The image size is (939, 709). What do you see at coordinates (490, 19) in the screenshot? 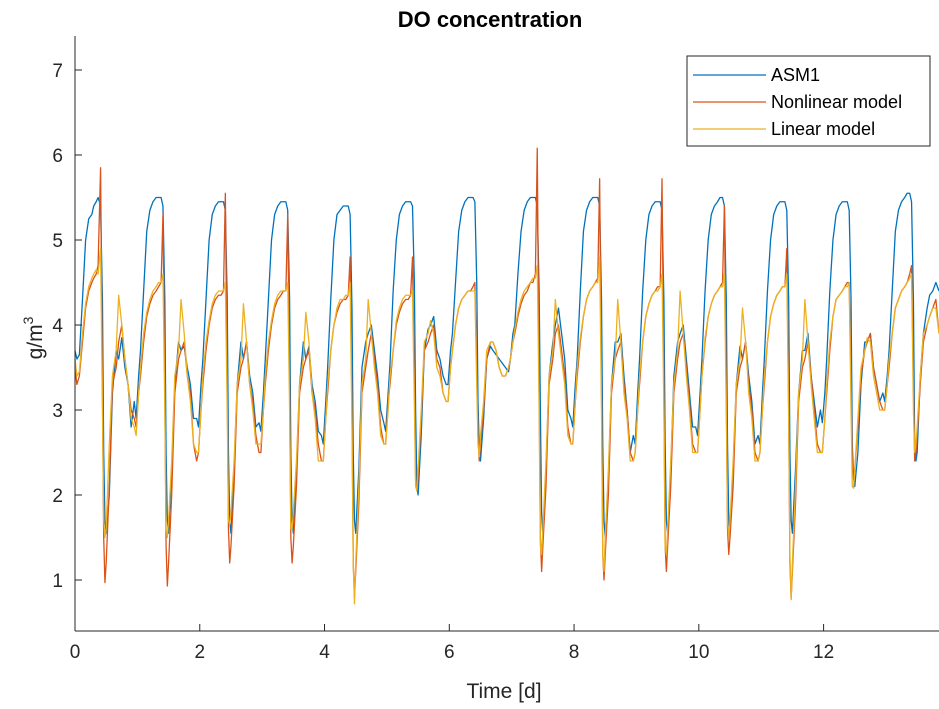
I see `chart-title: DO concentration` at bounding box center [490, 19].